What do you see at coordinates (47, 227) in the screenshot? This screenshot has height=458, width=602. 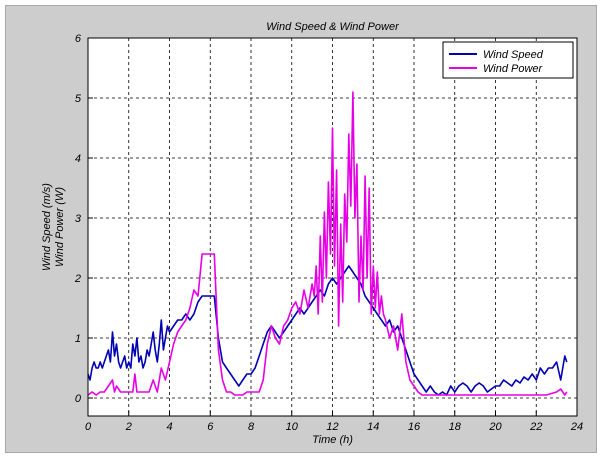 I see `y-axis-label-wind-speed: Wind Speed (m/s)` at bounding box center [47, 227].